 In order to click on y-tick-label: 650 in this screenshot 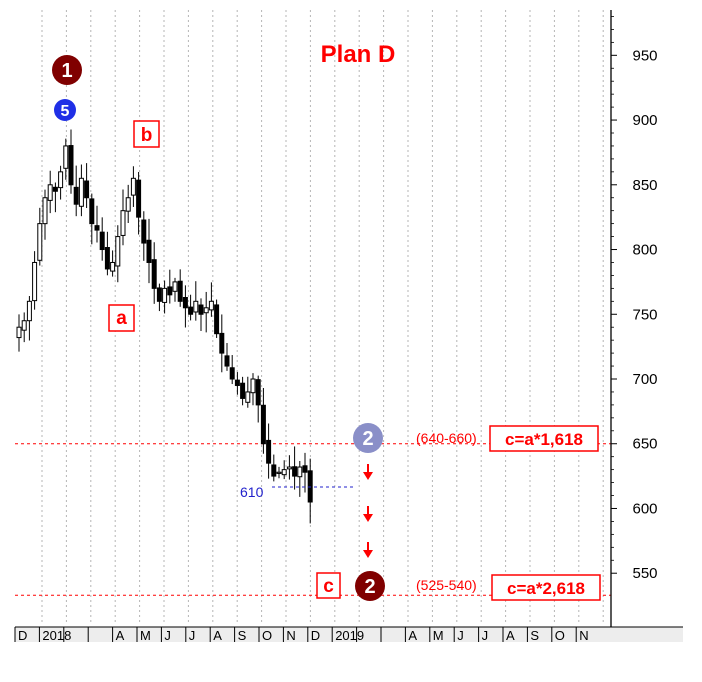, I will do `click(644, 444)`.